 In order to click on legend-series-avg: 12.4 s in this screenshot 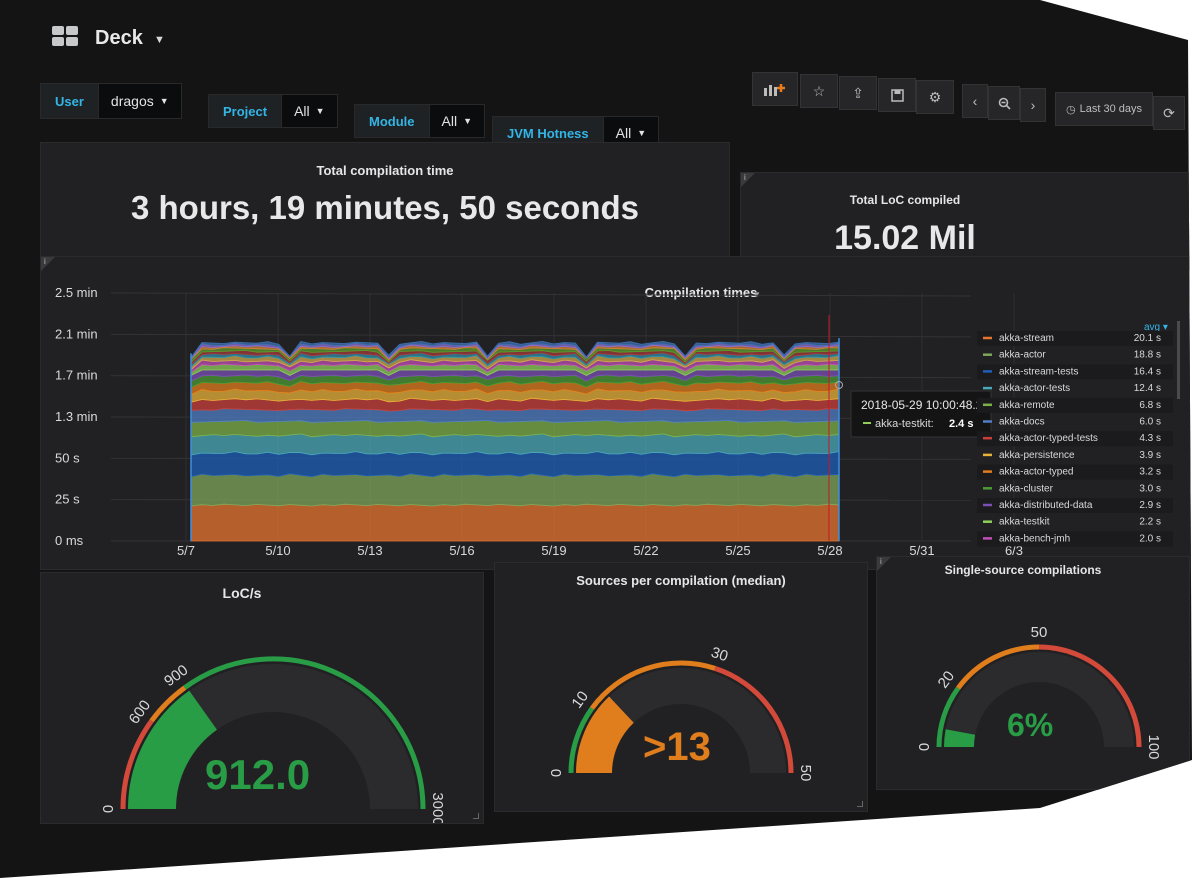, I will do `click(1147, 388)`.